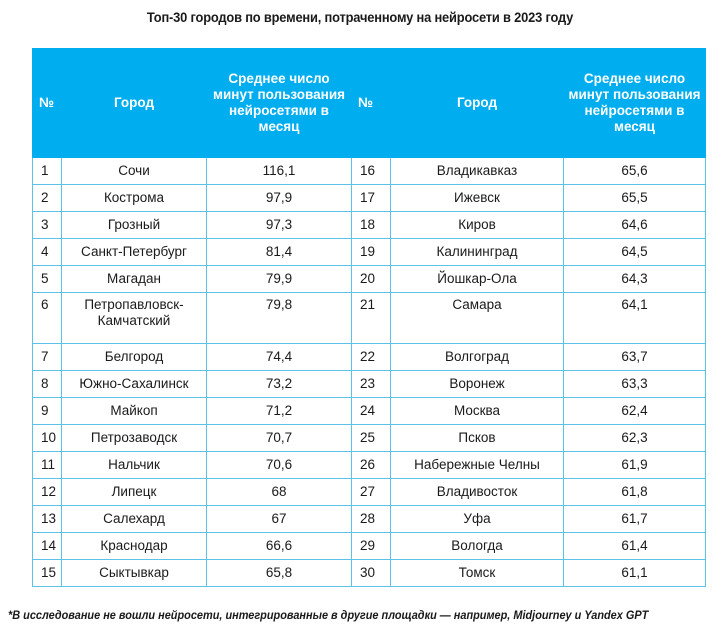 This screenshot has width=720, height=636. What do you see at coordinates (279, 411) in the screenshot?
I see `minutes-cell: 71,2` at bounding box center [279, 411].